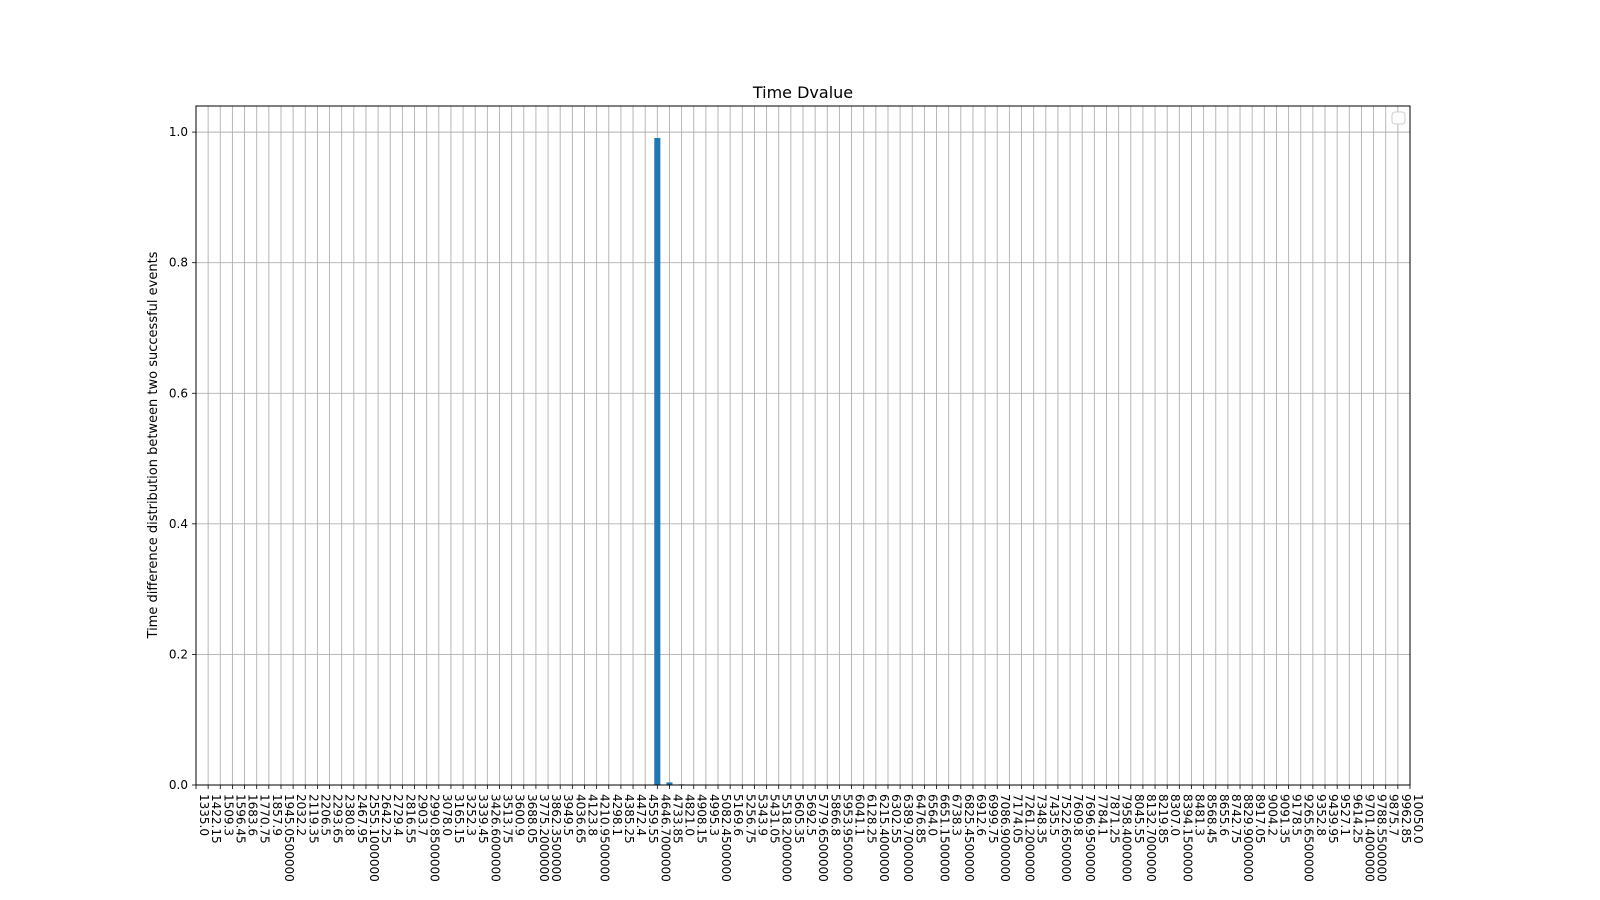 The height and width of the screenshot is (900, 1600). I want to click on x-tick-label: 8219.85, so click(1163, 819).